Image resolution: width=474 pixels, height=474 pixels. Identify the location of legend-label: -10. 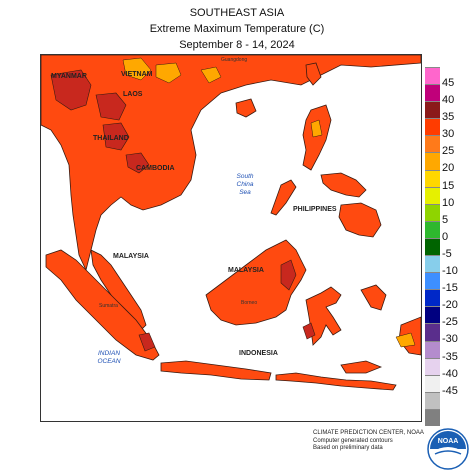
(450, 271).